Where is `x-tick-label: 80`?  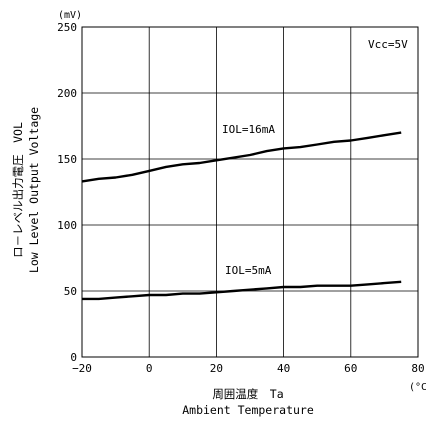
x-tick-label: 80 is located at coordinates (417, 368).